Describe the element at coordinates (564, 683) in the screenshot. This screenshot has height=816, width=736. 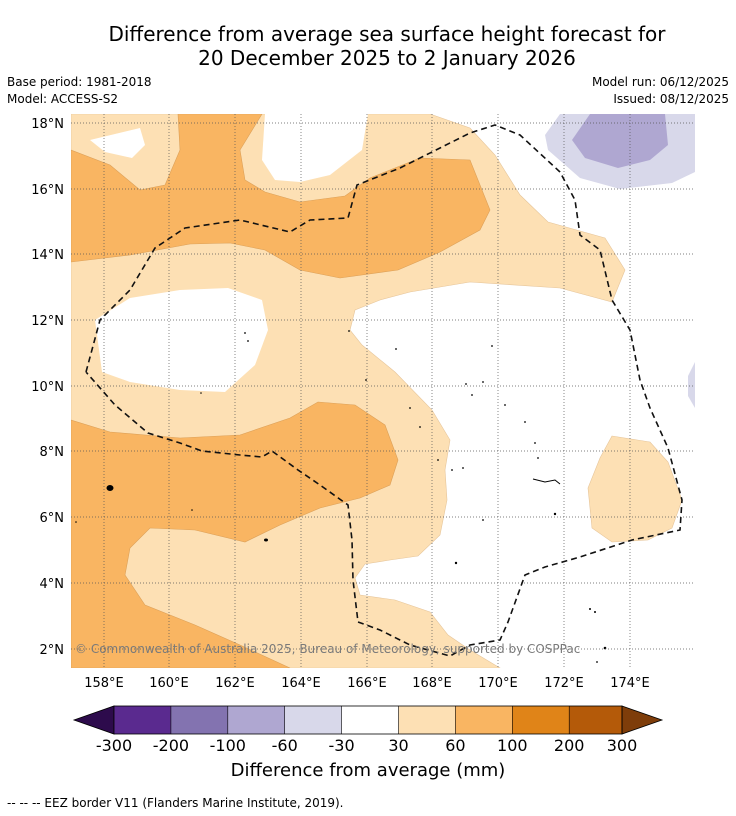
I see `lon-label: 172°E` at that location.